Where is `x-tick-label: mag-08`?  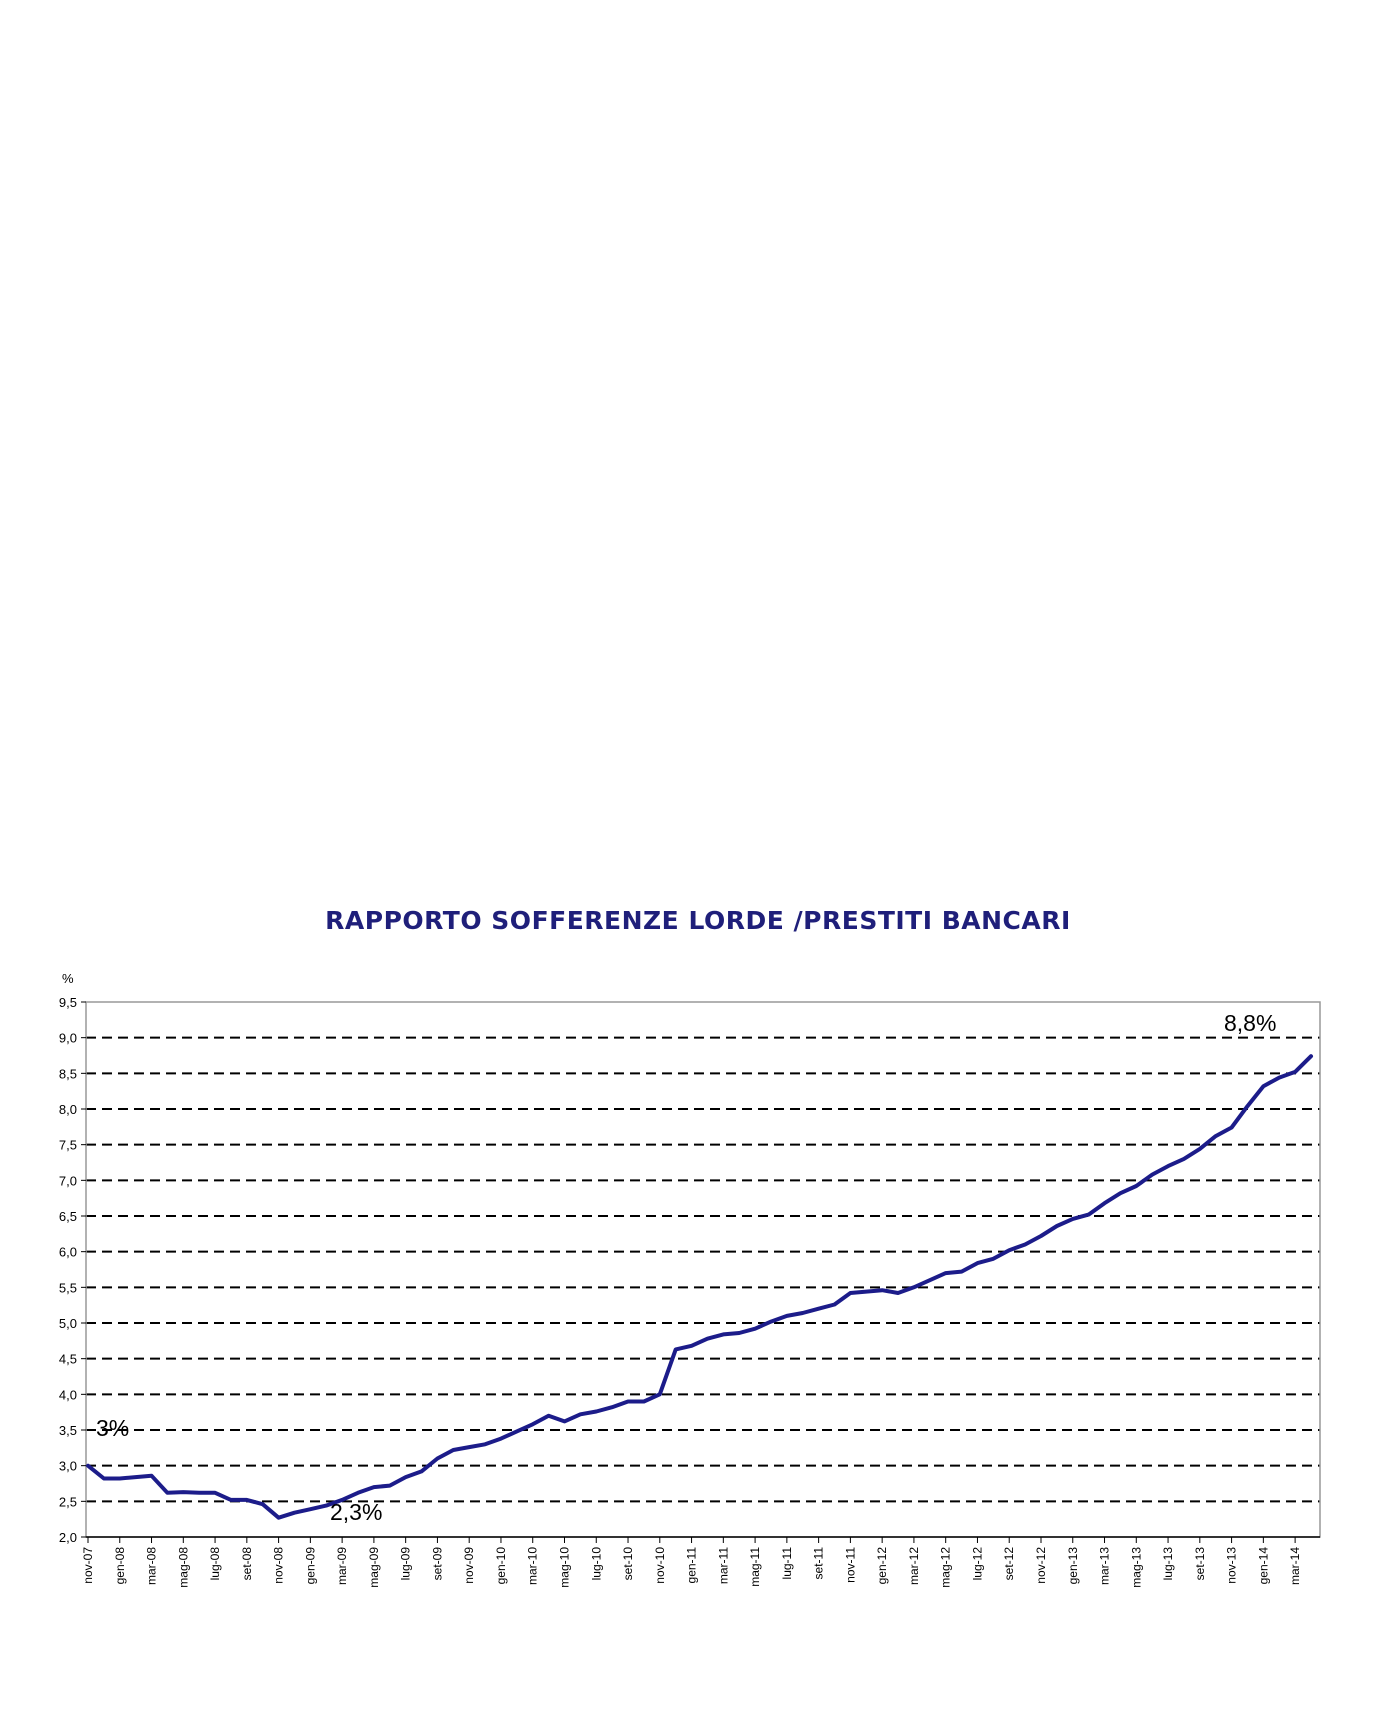
x-tick-label: mag-08 is located at coordinates (183, 1567).